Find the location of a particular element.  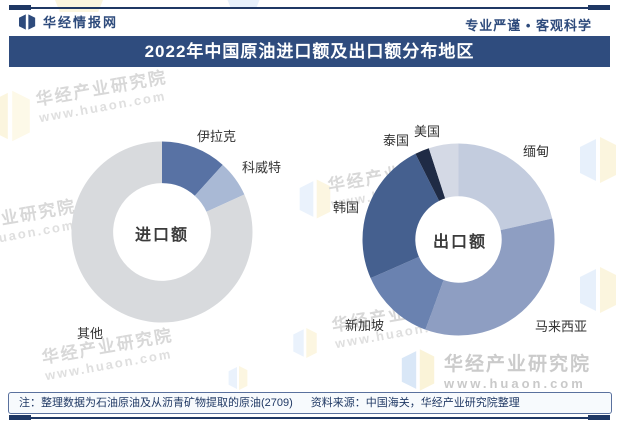

label-thailand: 泰国 is located at coordinates (396, 140).